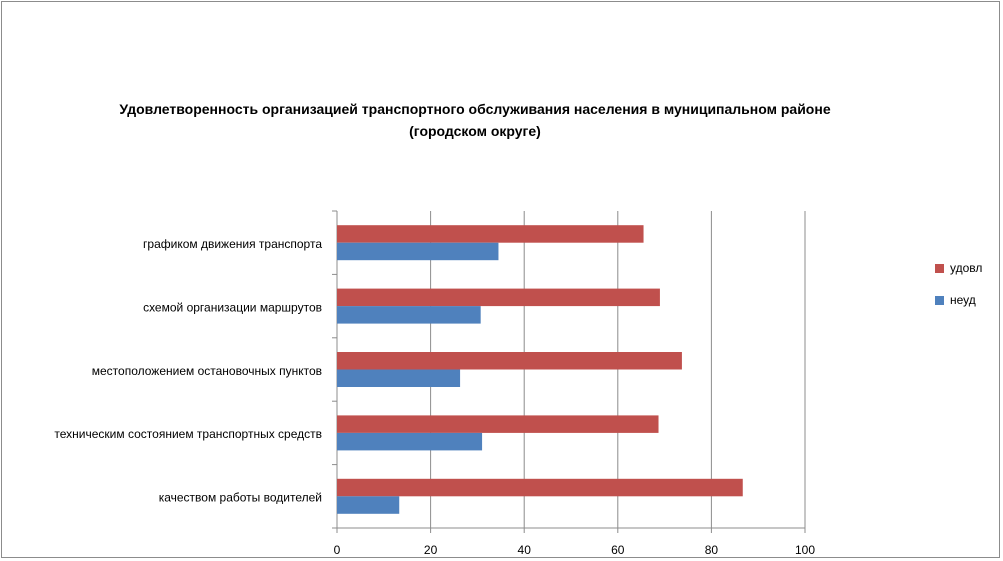  Describe the element at coordinates (232, 244) in the screenshot. I see `category-label-0: графиком движения транспорта` at that location.